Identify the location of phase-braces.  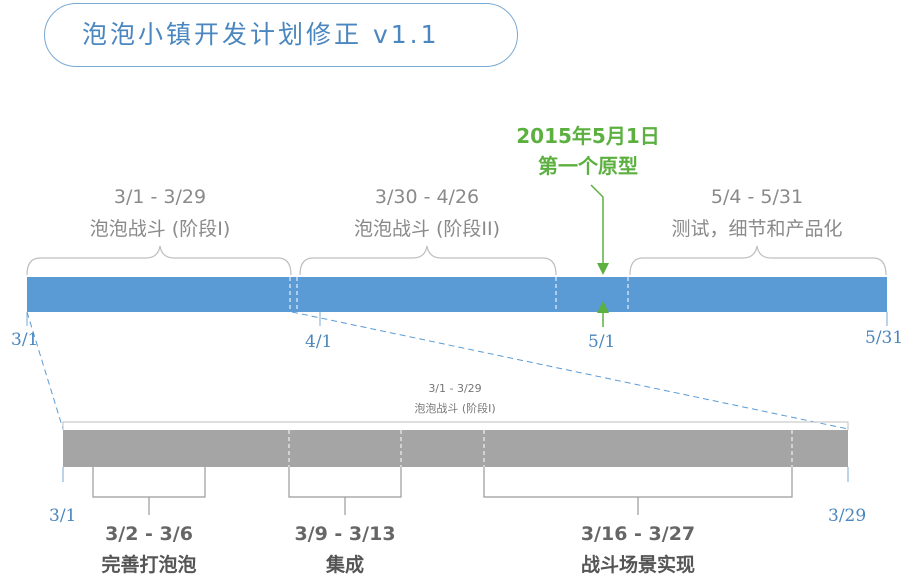
(456, 260).